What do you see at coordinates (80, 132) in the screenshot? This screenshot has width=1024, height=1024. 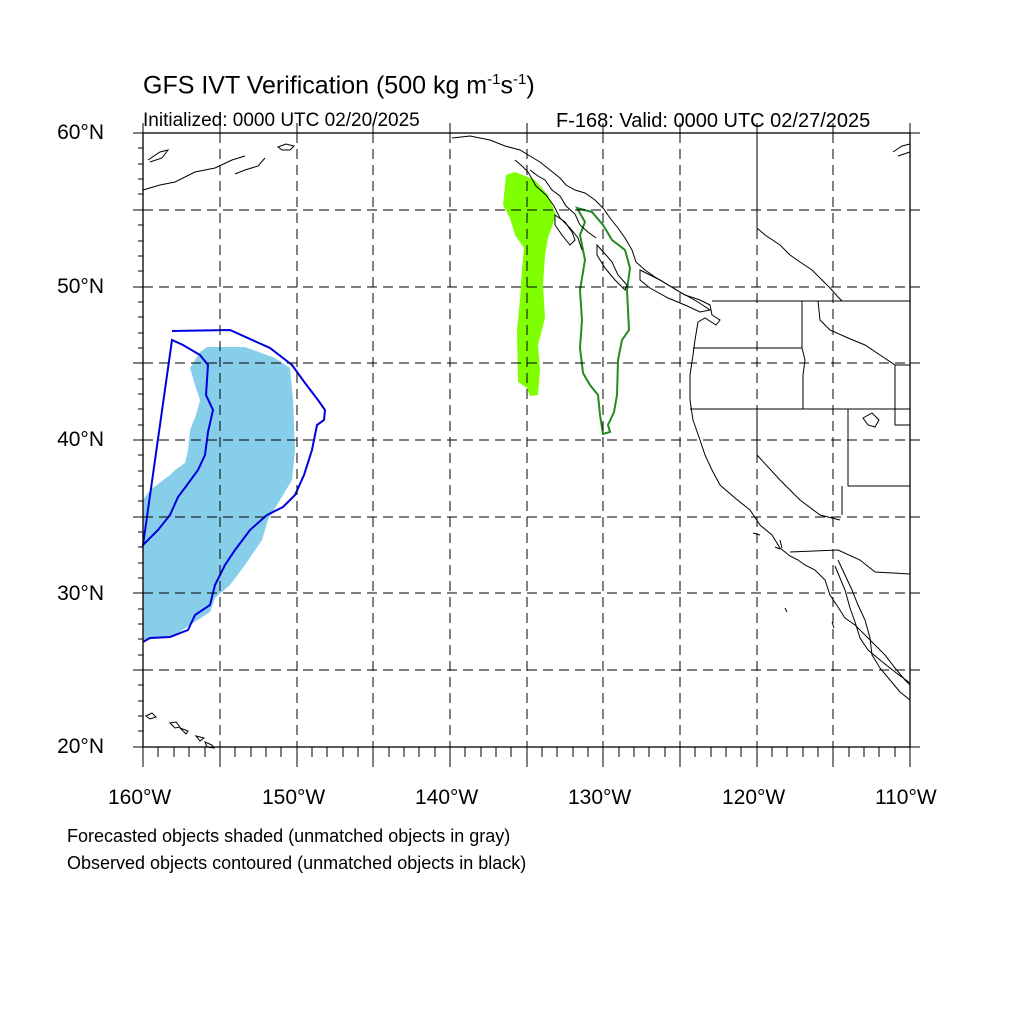 I see `lat-label-60n: 60°N` at bounding box center [80, 132].